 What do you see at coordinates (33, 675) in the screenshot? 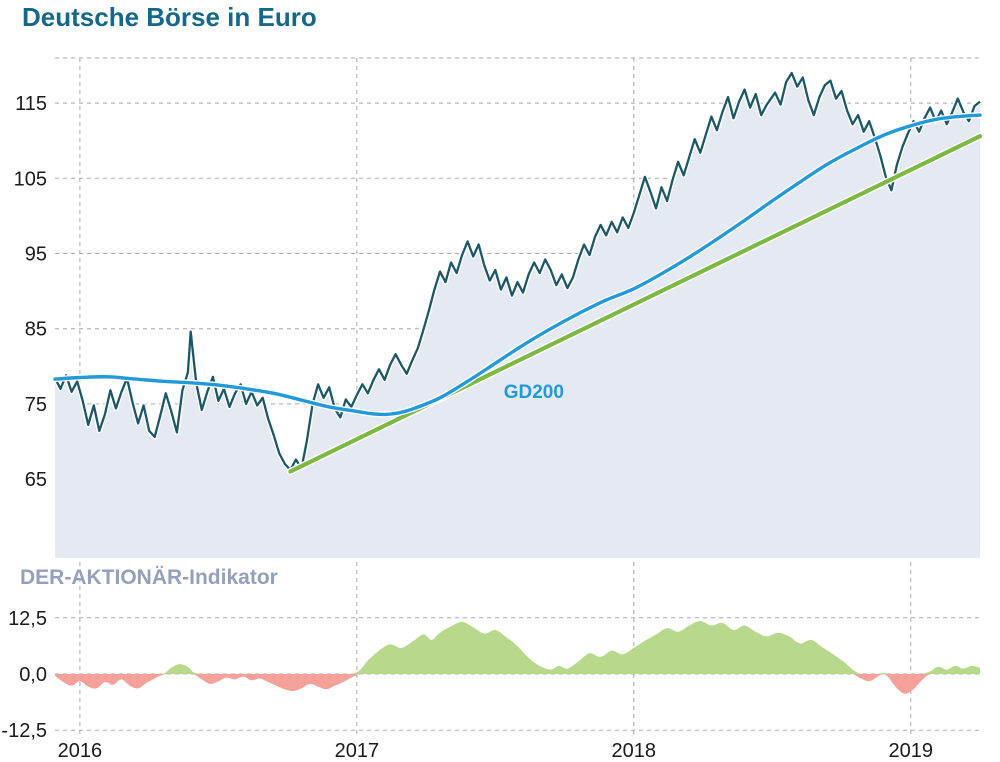
I see `indicator-y-tick-1: 0,0` at bounding box center [33, 675].